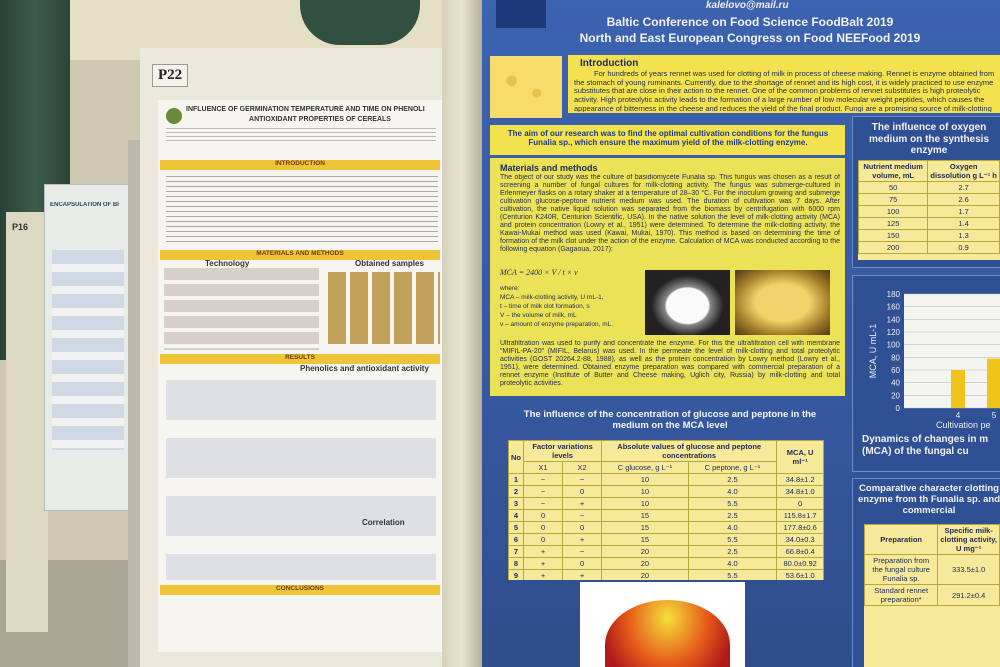 This screenshot has width=1000, height=667. What do you see at coordinates (893, 211) in the screenshot?
I see `table-cell: 100` at bounding box center [893, 211].